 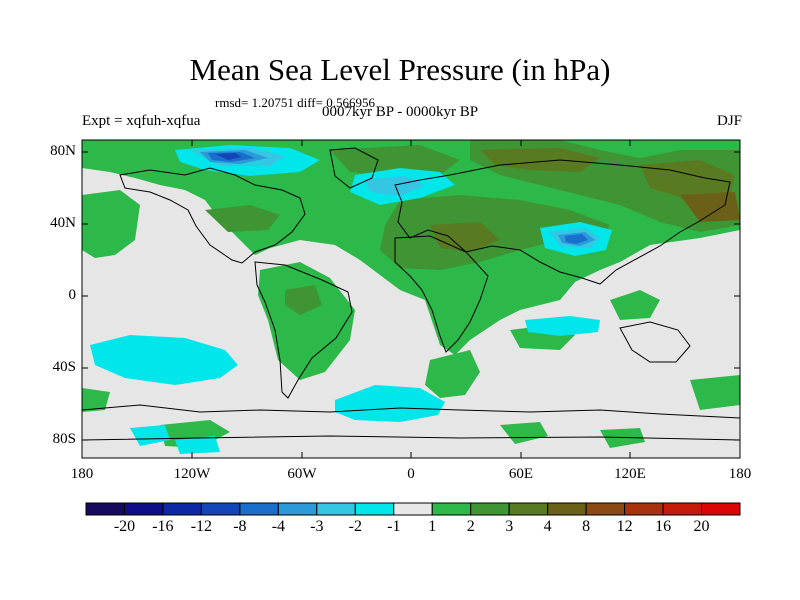 What do you see at coordinates (470, 526) in the screenshot?
I see `colorbar-label: 2` at bounding box center [470, 526].